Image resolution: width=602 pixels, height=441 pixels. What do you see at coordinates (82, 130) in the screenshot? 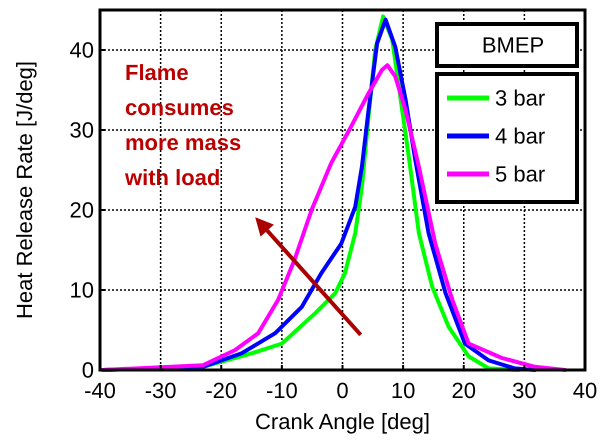
I see `y-tick-label: 30` at bounding box center [82, 130].